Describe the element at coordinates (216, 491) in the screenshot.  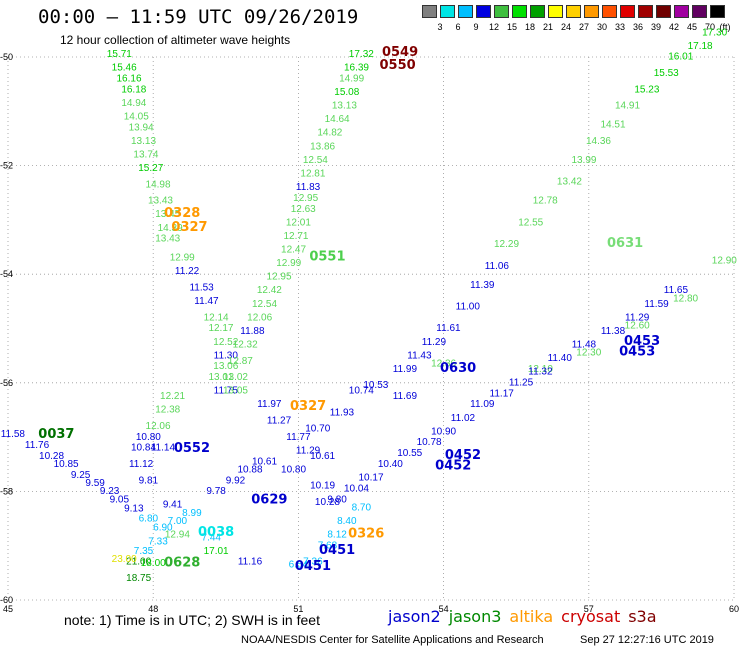
I see `wave-height-label: 9.78` at that location.